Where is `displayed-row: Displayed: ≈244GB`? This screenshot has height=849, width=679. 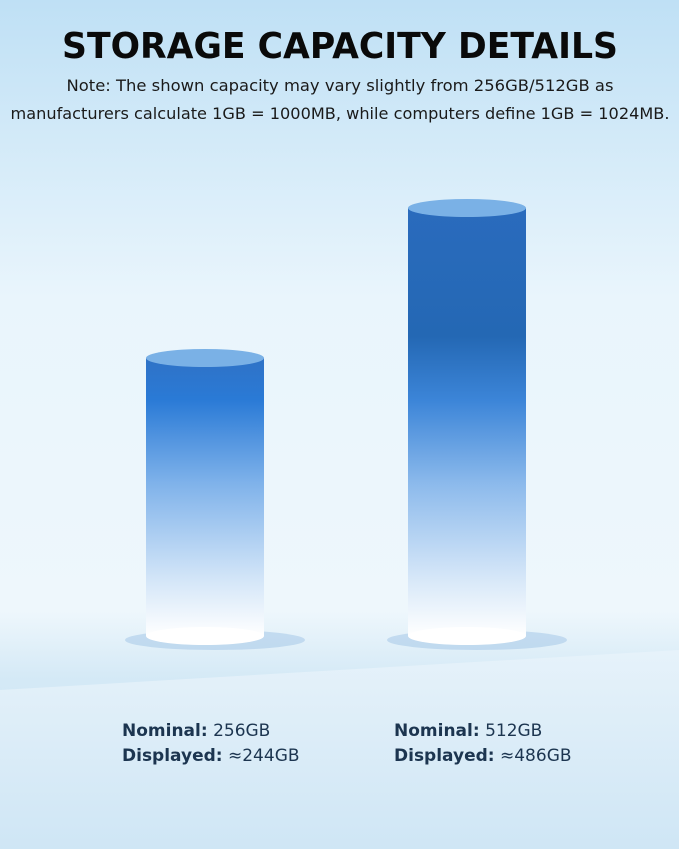 displayed-row: Displayed: ≈244GB is located at coordinates (211, 756).